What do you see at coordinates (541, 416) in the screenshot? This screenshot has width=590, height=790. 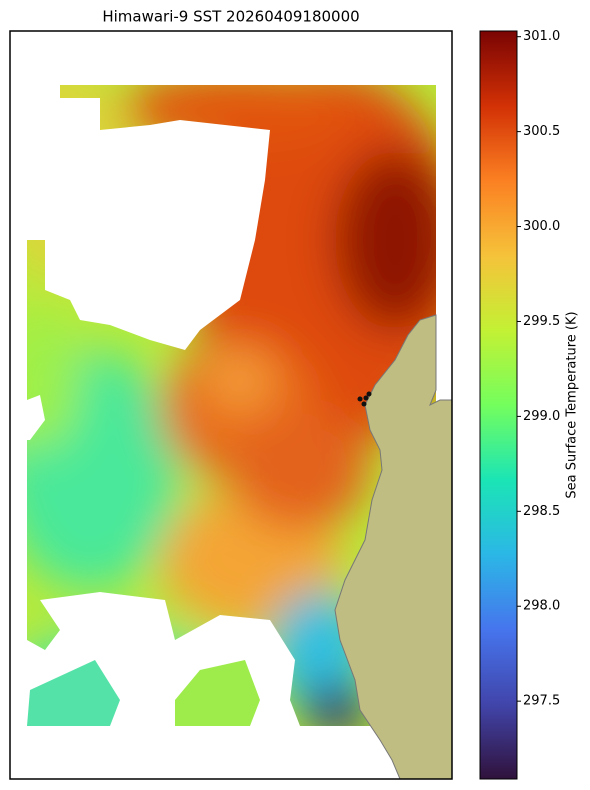 I see `colorbar-tick-label: 299.0` at bounding box center [541, 416].